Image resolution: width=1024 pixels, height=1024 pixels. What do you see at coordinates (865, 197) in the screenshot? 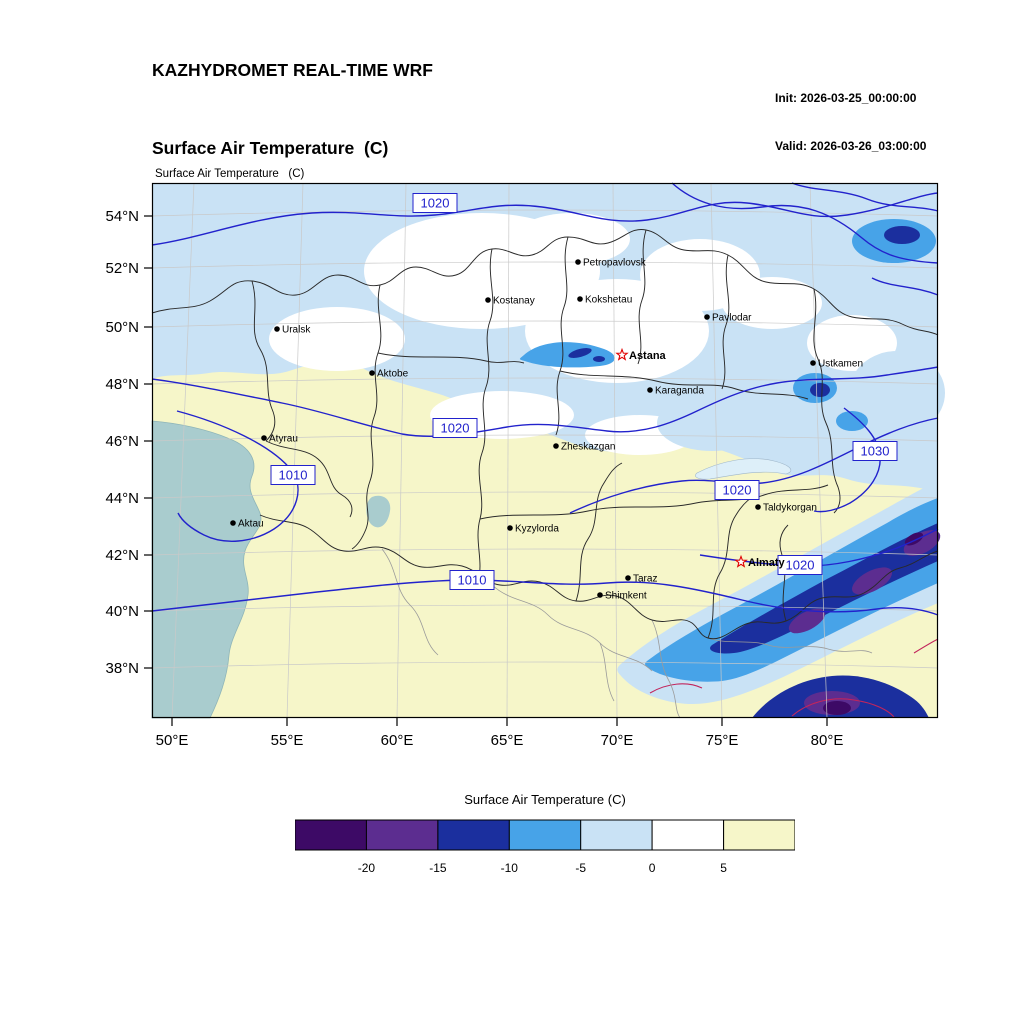
I see `isobar` at bounding box center [865, 197].